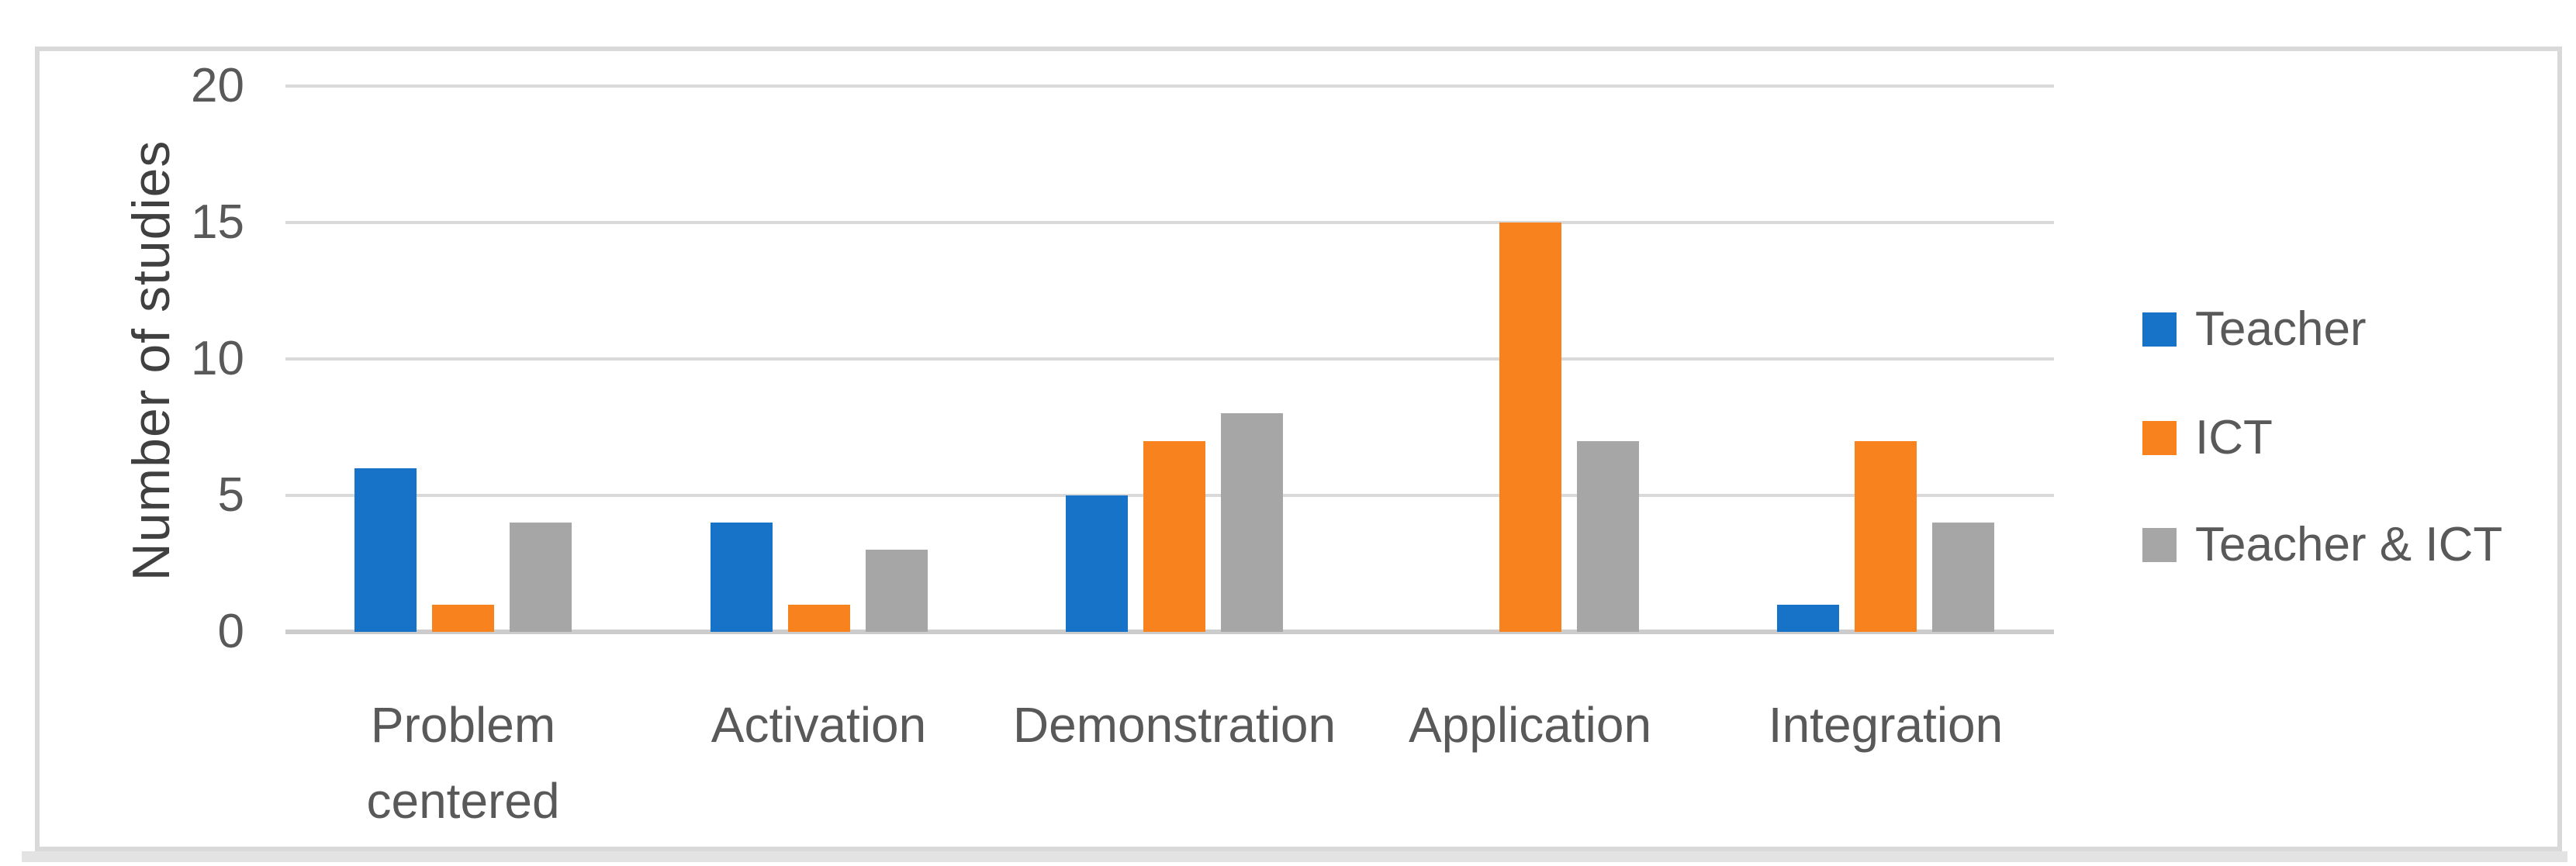  What do you see at coordinates (1530, 427) in the screenshot?
I see `bar-ict-application` at bounding box center [1530, 427].